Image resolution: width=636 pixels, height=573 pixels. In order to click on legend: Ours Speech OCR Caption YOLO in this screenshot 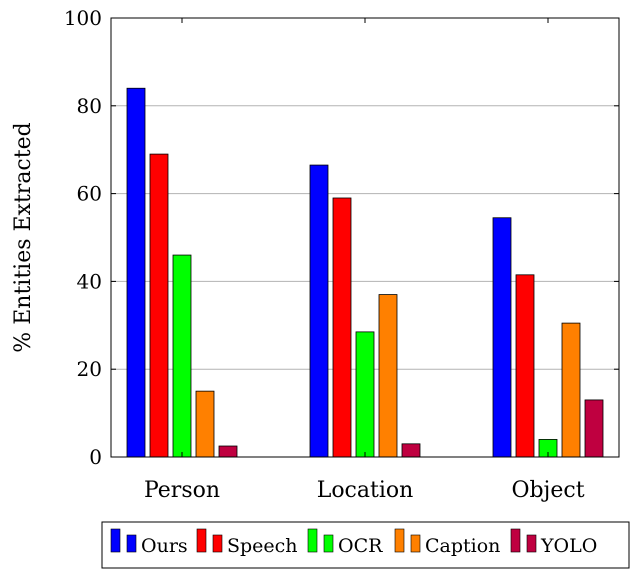, I will do `click(365, 545)`.